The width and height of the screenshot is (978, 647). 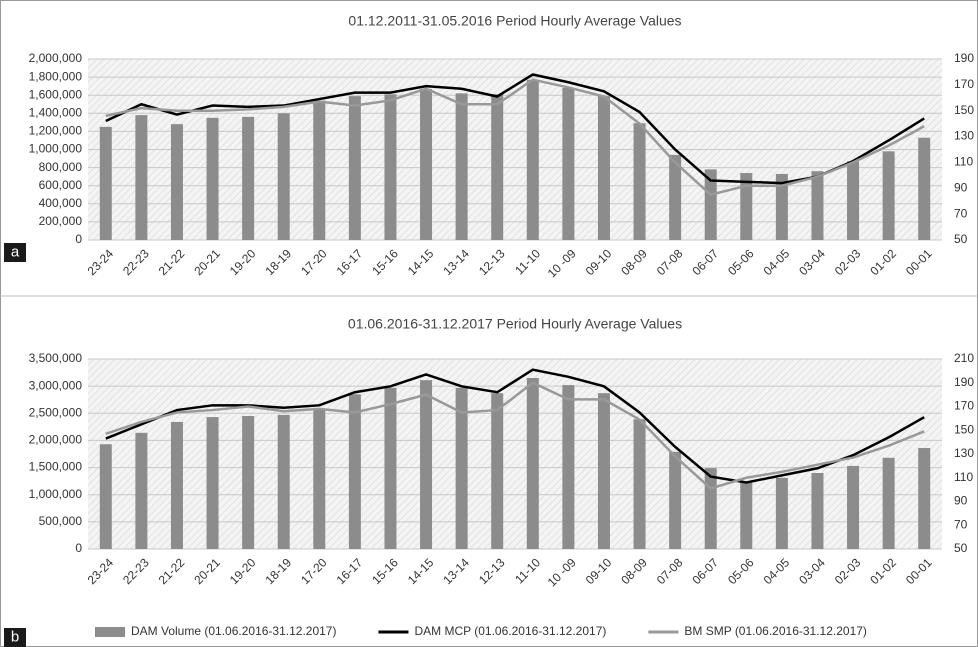 I want to click on y-tick-label: 2,500,000, so click(x=56, y=412).